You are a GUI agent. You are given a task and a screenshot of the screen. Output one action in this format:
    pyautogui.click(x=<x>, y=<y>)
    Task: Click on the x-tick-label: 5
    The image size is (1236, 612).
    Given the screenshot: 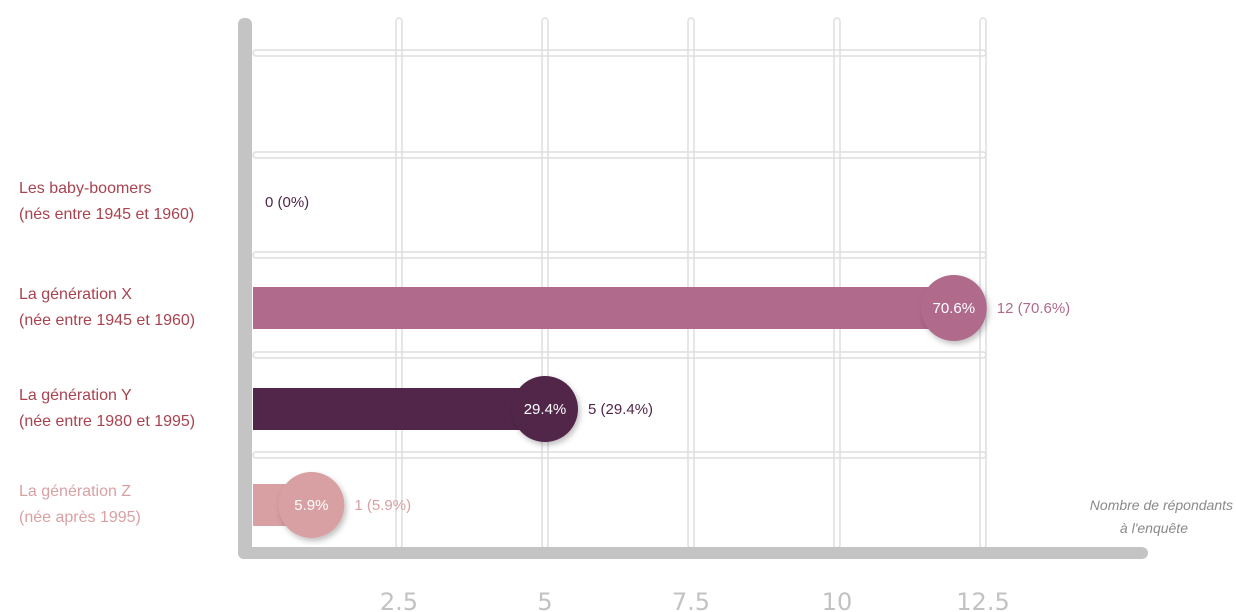 What is the action you would take?
    pyautogui.click(x=544, y=600)
    